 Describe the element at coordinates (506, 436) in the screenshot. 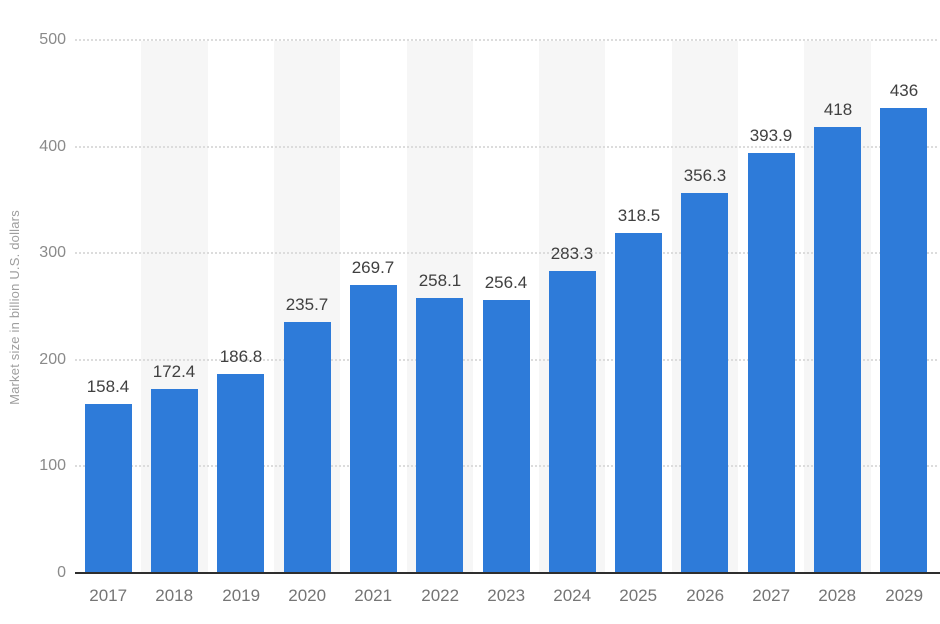

I see `bar-2023` at that location.